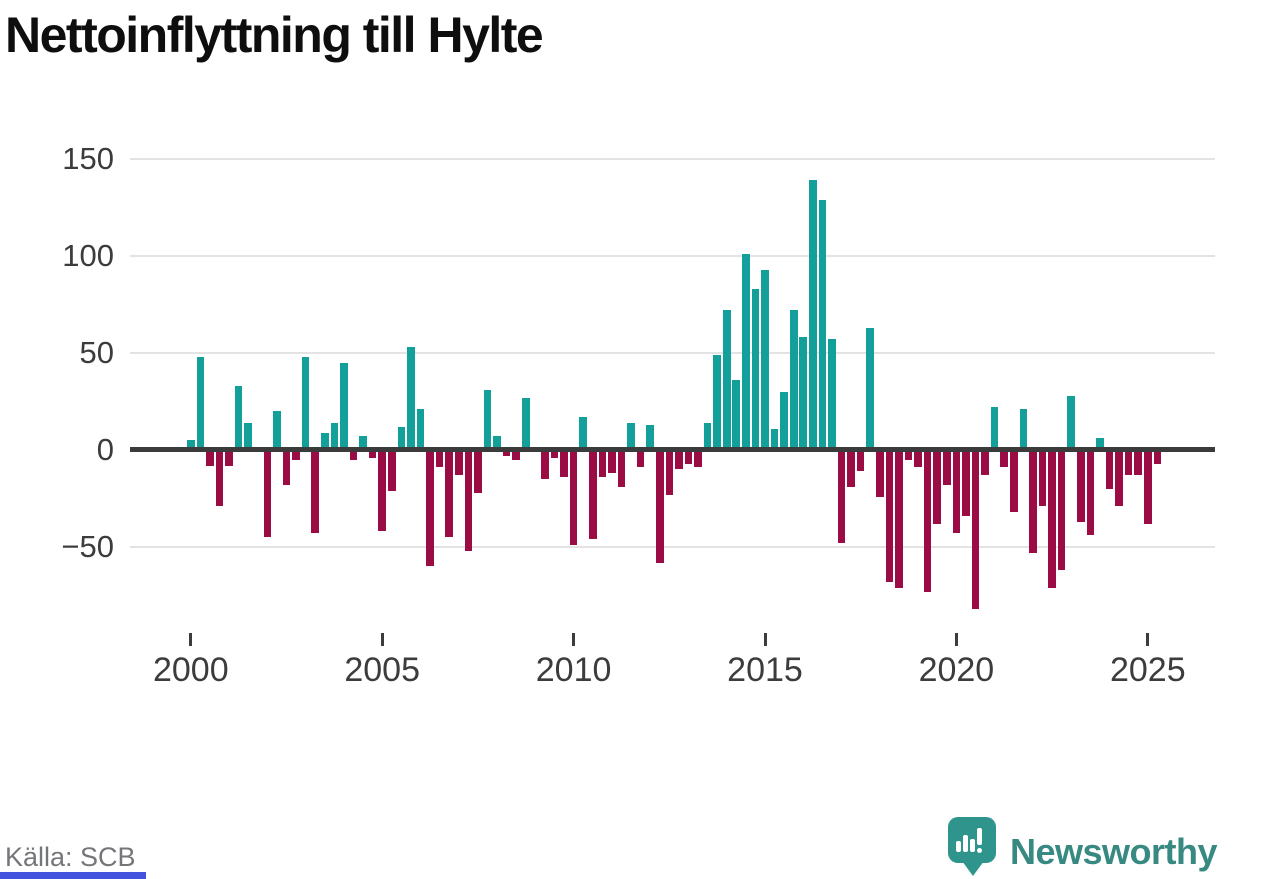  What do you see at coordinates (672, 547) in the screenshot?
I see `gridline-y--50` at bounding box center [672, 547].